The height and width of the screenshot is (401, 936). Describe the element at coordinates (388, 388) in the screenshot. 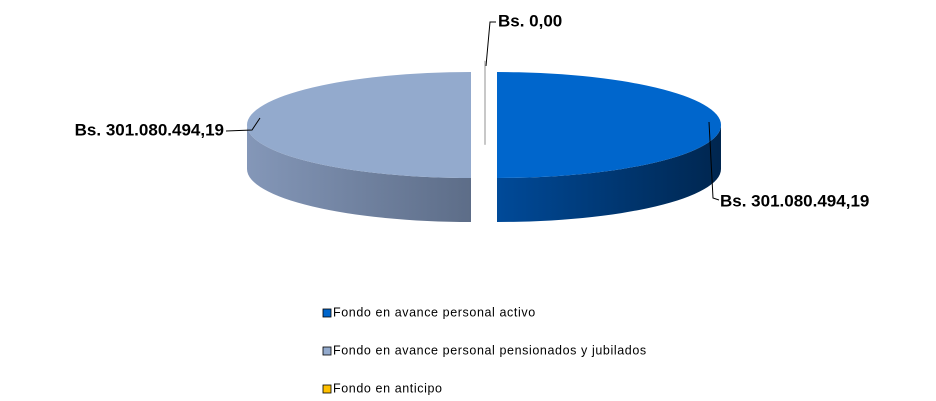

I see `legend-label: Fondo en anticipo` at that location.